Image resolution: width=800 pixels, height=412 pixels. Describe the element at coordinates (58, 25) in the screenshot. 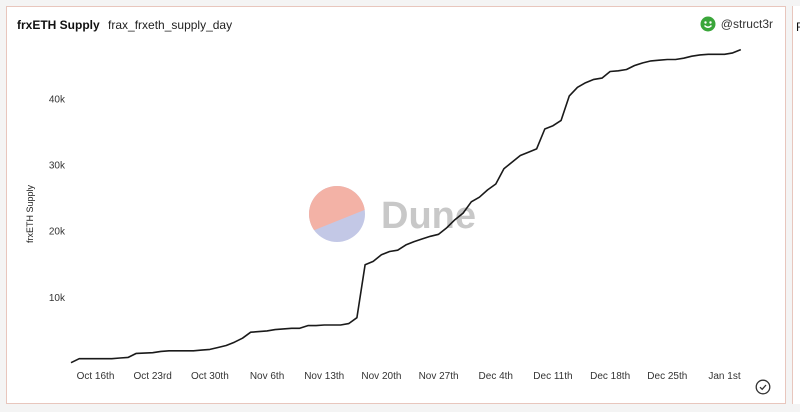

I see `chart-title: frxETH Supply` at that location.